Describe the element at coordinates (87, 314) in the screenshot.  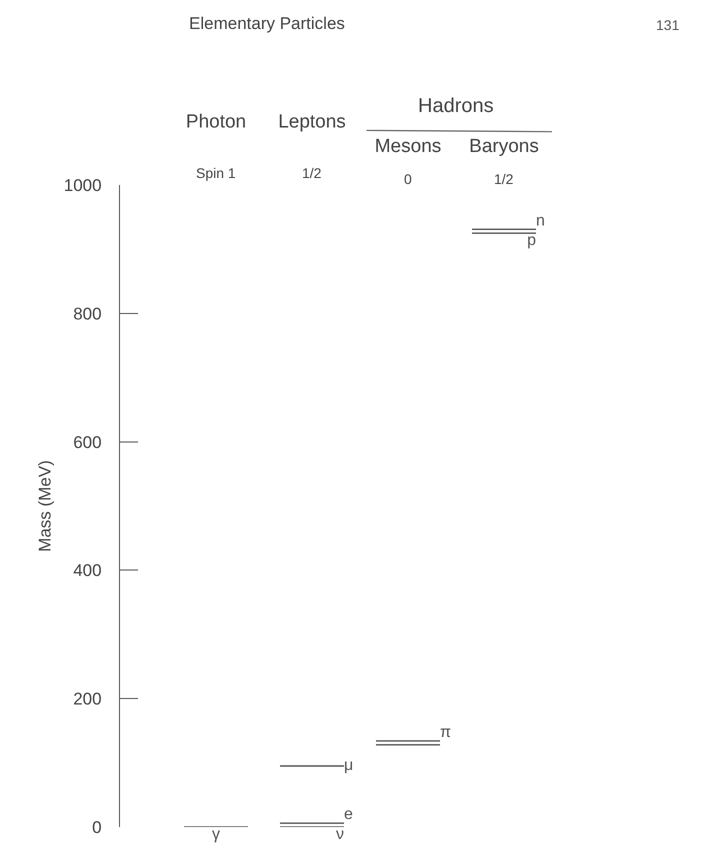
I see `y-tick-label: 800` at that location.